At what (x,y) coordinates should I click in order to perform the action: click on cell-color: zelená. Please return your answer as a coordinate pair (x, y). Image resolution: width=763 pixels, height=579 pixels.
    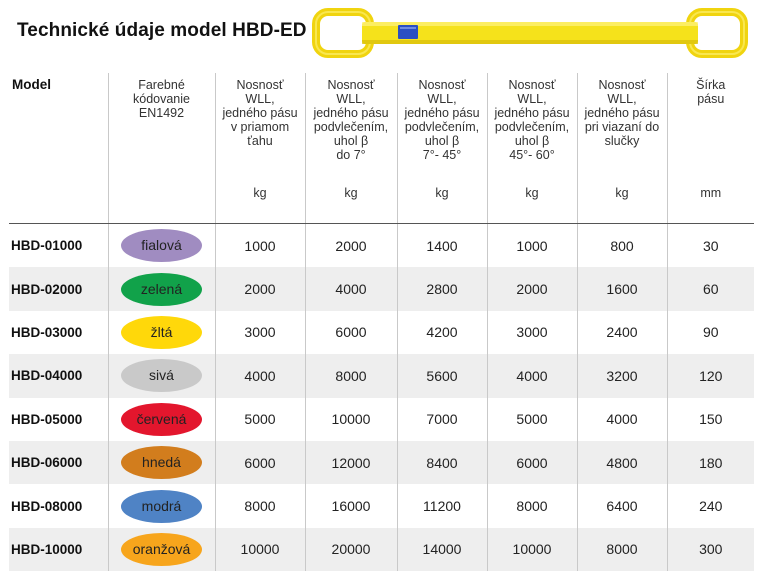
    Looking at the image, I should click on (161, 289).